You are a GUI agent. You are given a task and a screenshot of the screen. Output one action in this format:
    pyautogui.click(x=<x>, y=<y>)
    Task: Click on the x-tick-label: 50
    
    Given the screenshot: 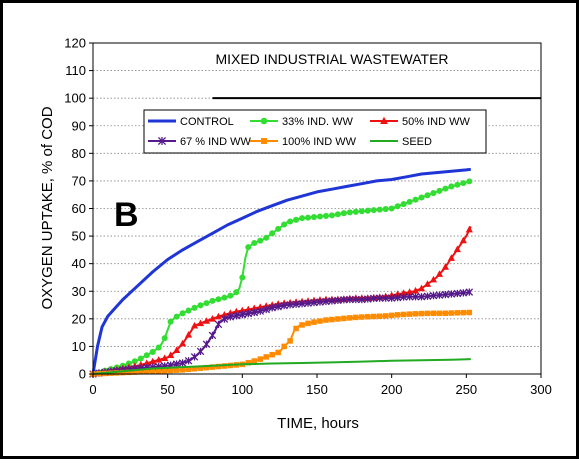 What is the action you would take?
    pyautogui.click(x=167, y=389)
    